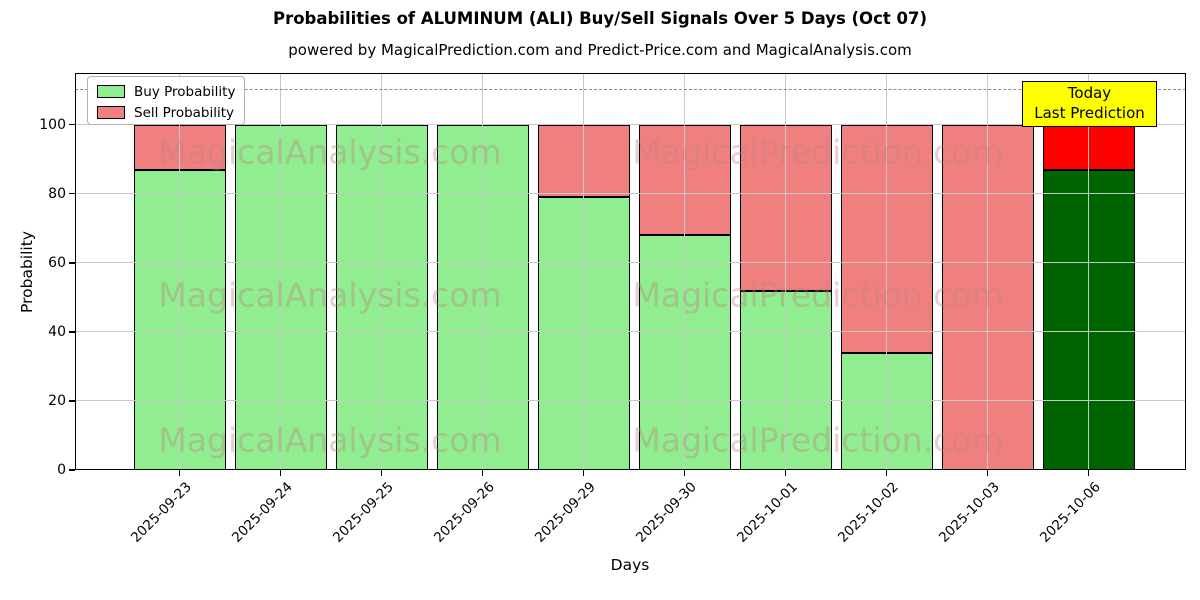  I want to click on x-tick-label: 2025-10-06, so click(1070, 512).